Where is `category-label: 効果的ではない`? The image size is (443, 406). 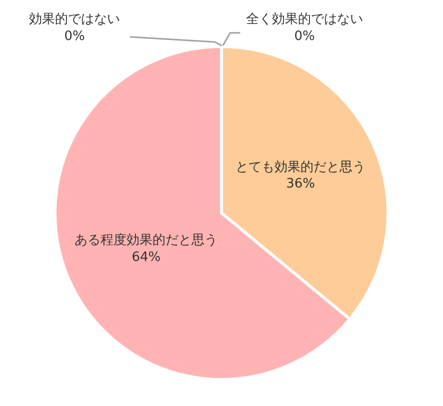 category-label: 効果的ではない is located at coordinates (74, 19).